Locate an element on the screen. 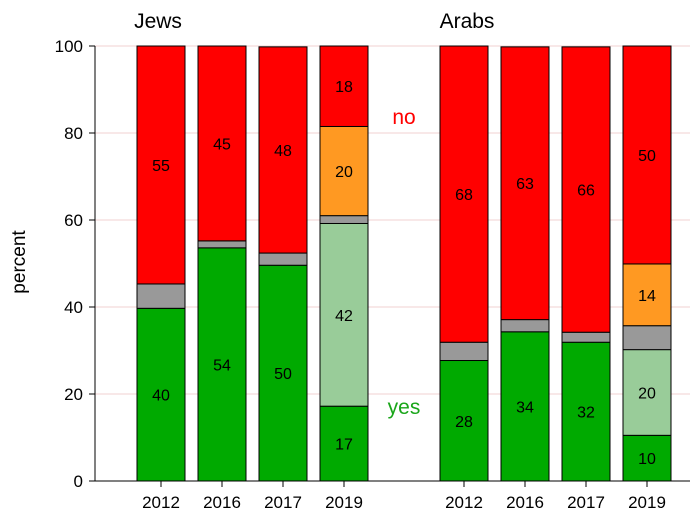  bar-value-label: 63 is located at coordinates (525, 184).